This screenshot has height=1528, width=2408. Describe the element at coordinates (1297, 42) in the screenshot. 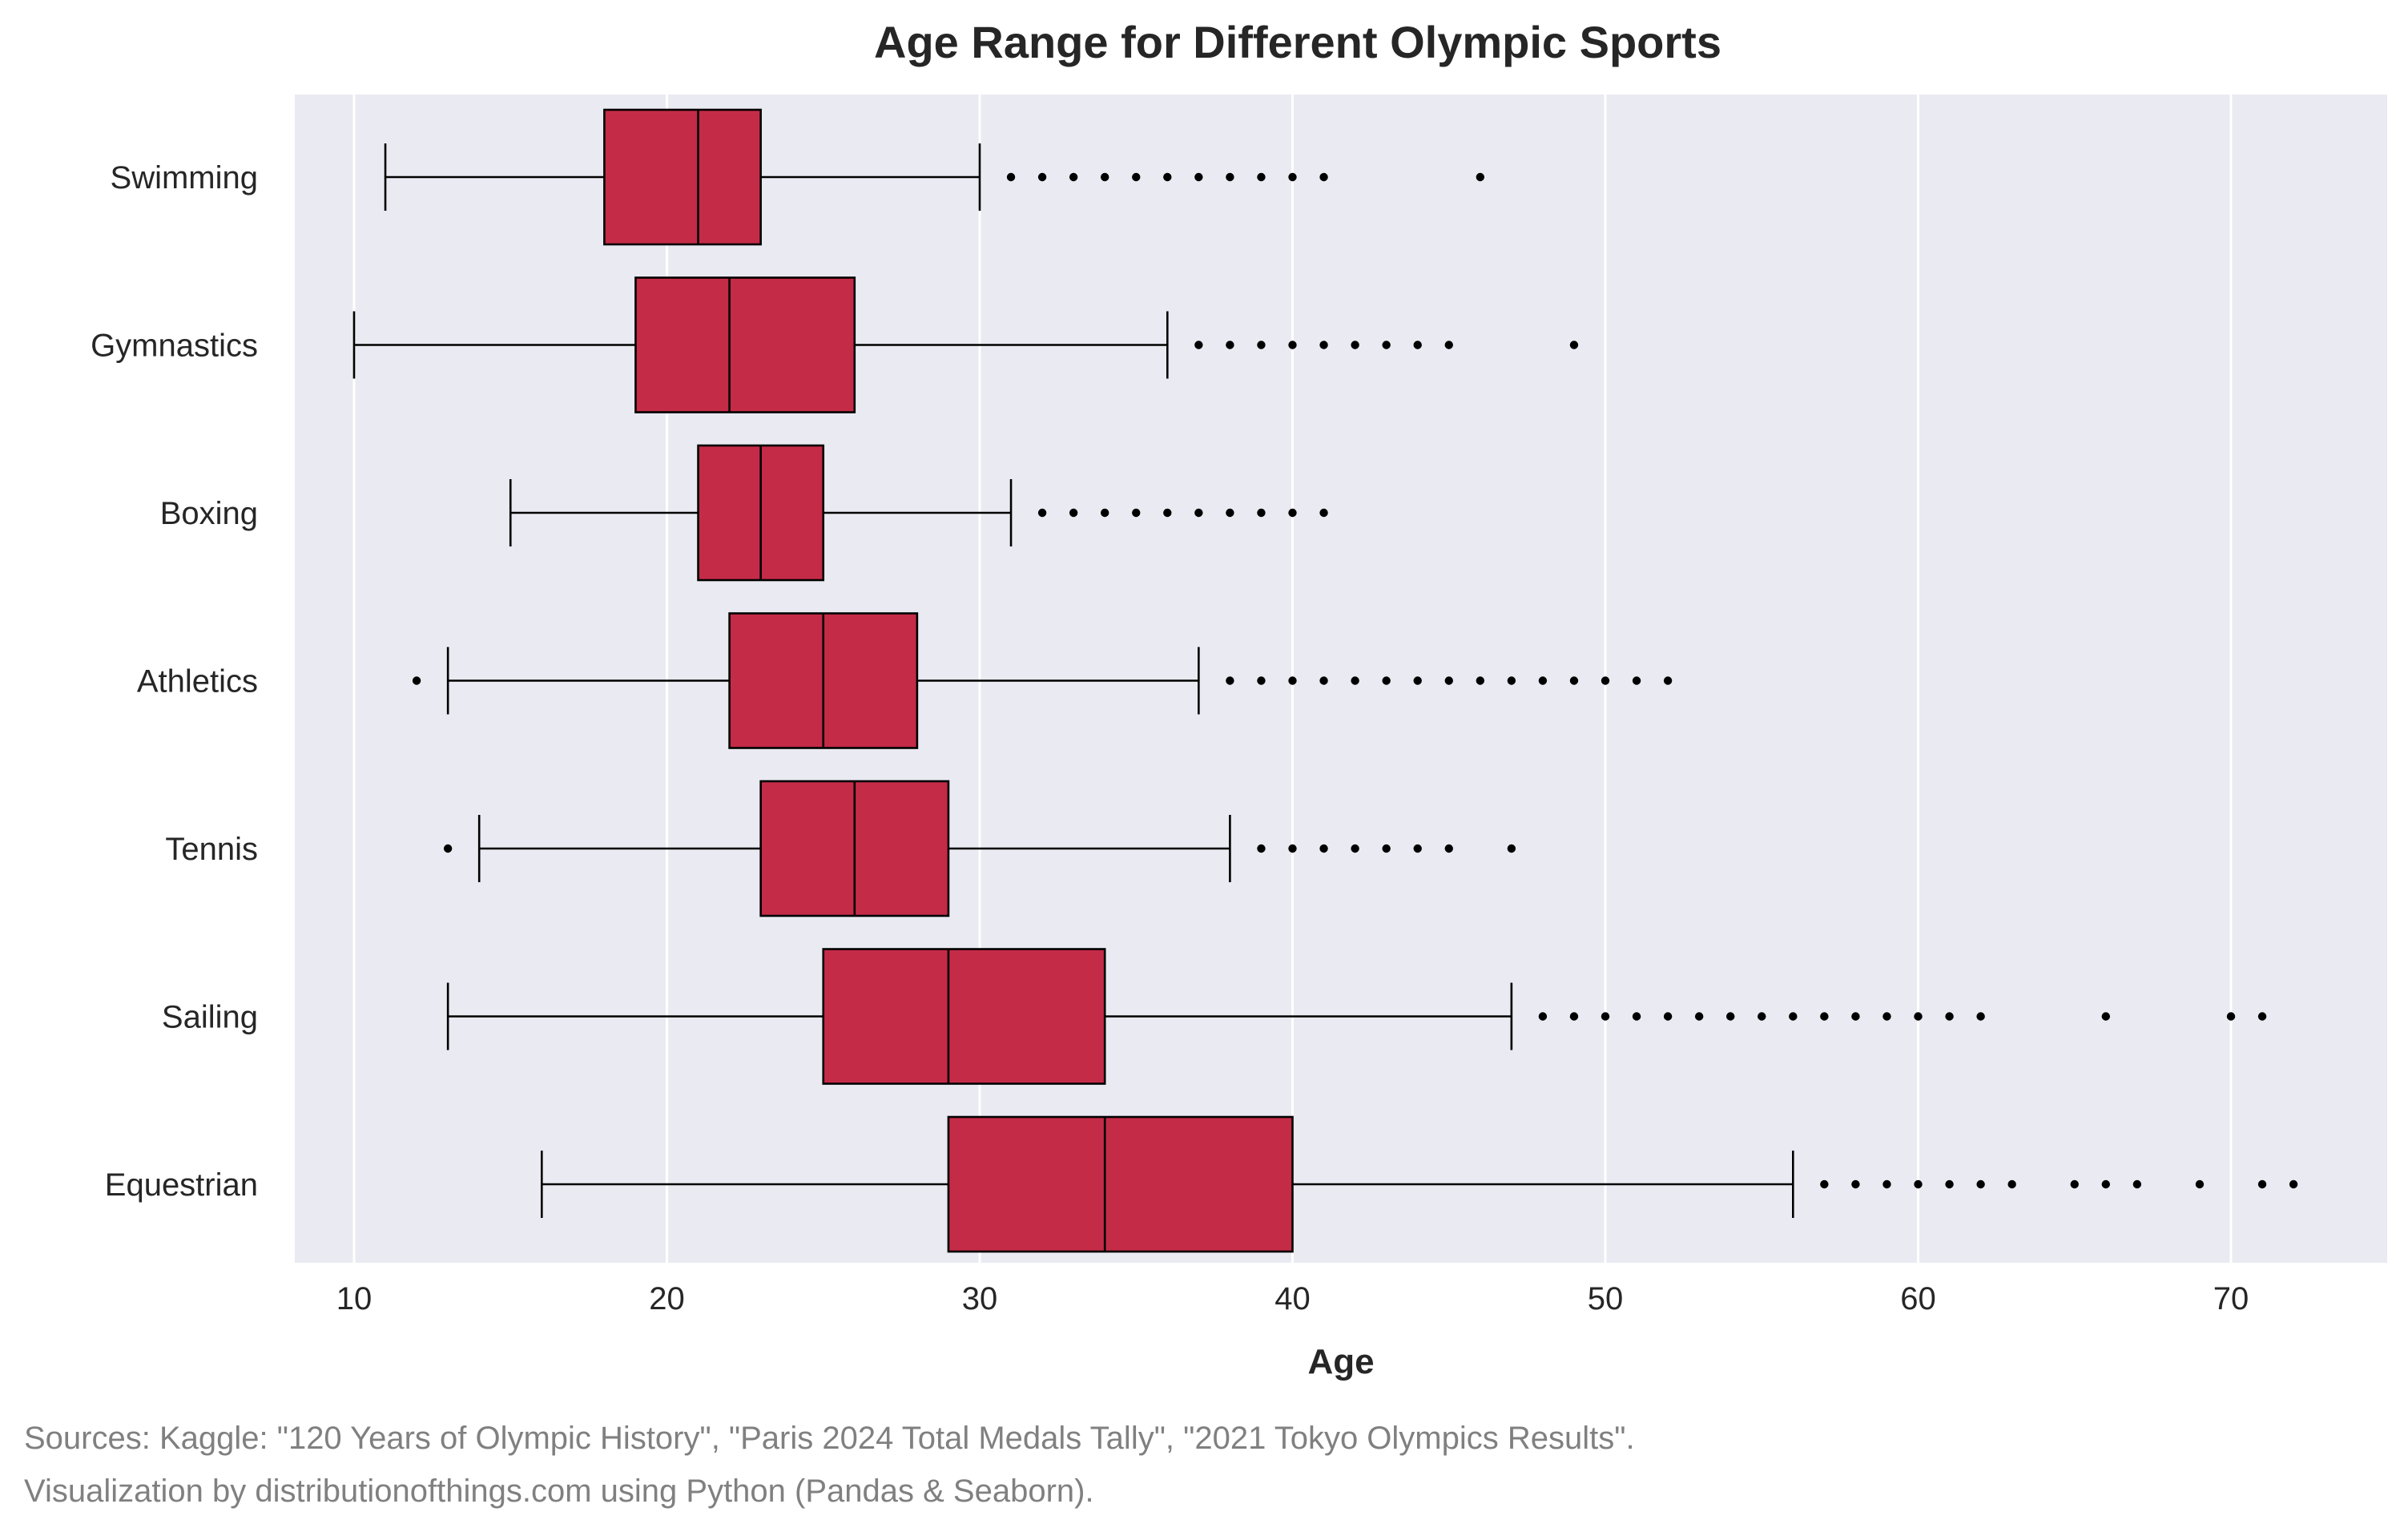

I see `chart-title: Age Range for Different Olympic Sports` at that location.